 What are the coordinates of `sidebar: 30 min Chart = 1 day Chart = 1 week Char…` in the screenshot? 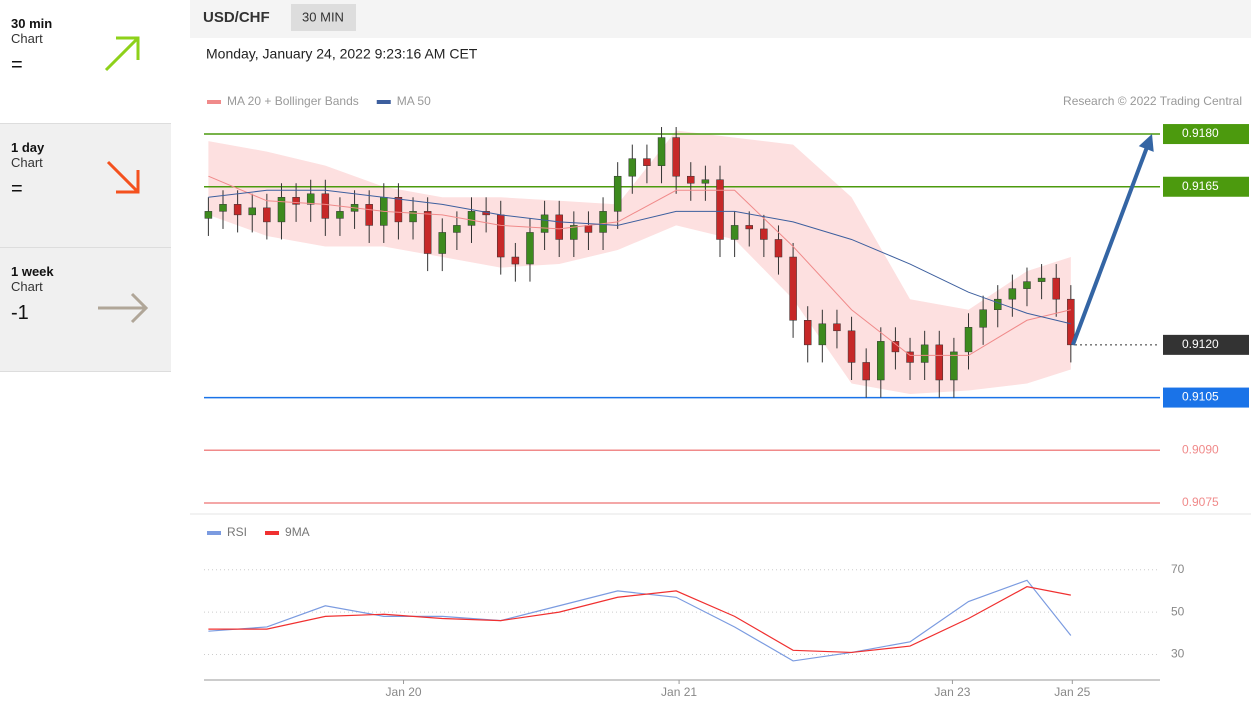 It's located at (85, 186).